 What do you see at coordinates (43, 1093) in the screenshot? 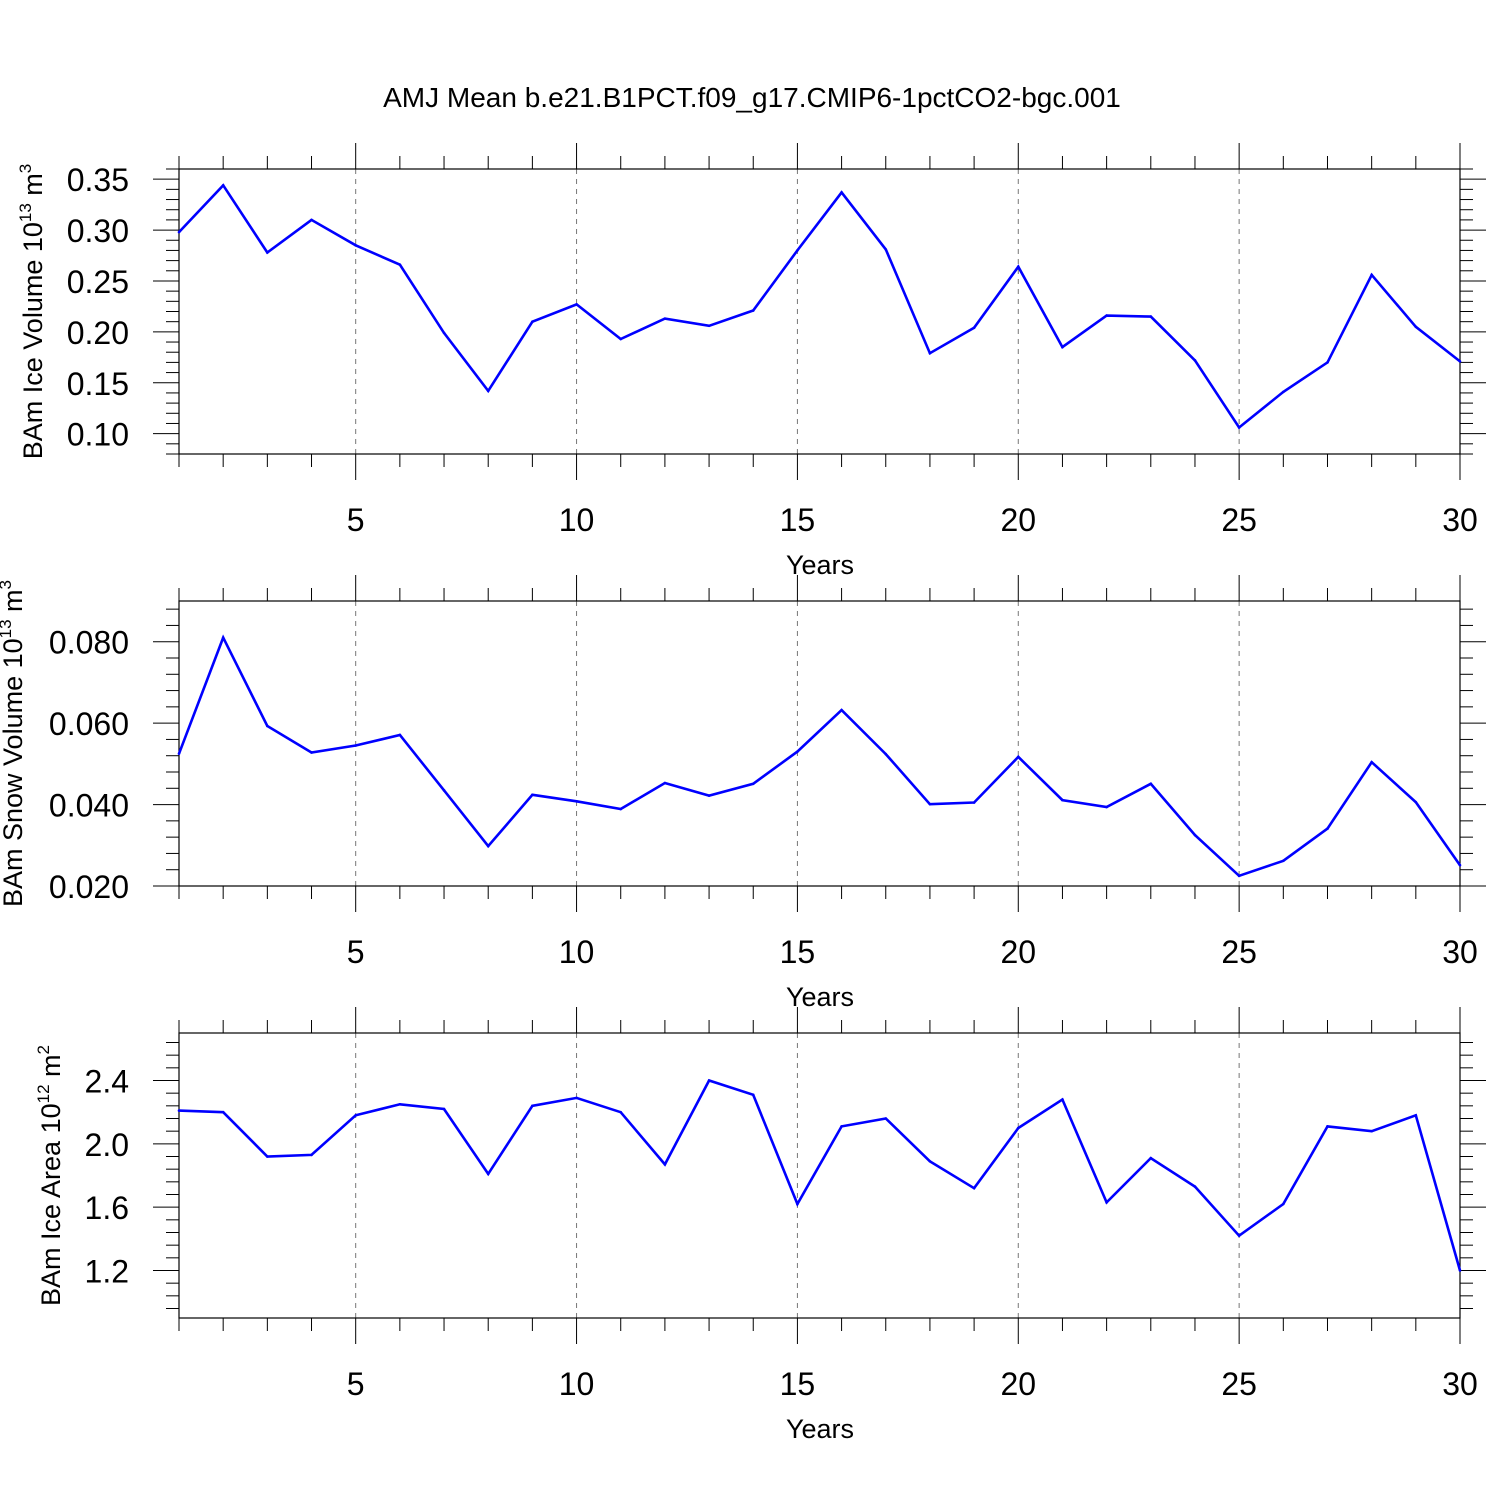
I see `y-axis-label-superscript: 12` at bounding box center [43, 1093].